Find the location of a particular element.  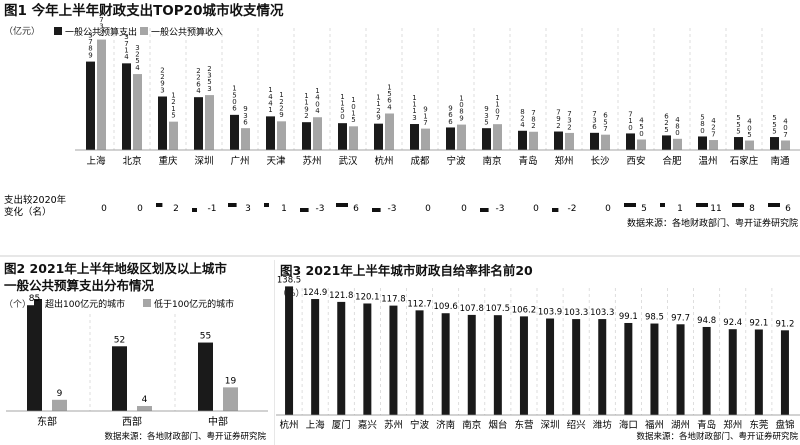

category-label: 西部 is located at coordinates (132, 421).